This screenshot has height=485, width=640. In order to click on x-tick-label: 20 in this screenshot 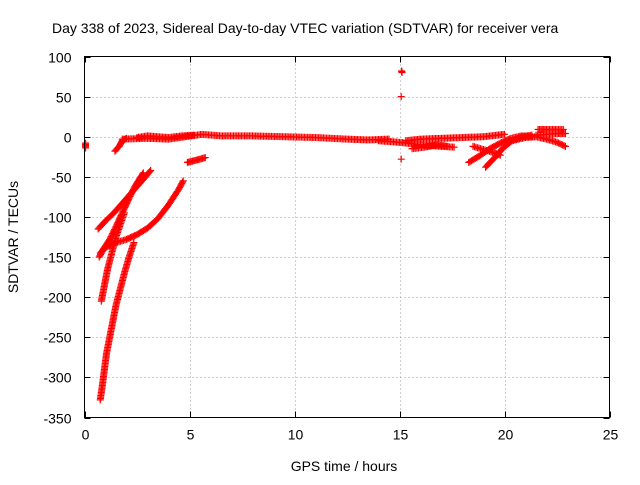, I will do `click(506, 435)`.